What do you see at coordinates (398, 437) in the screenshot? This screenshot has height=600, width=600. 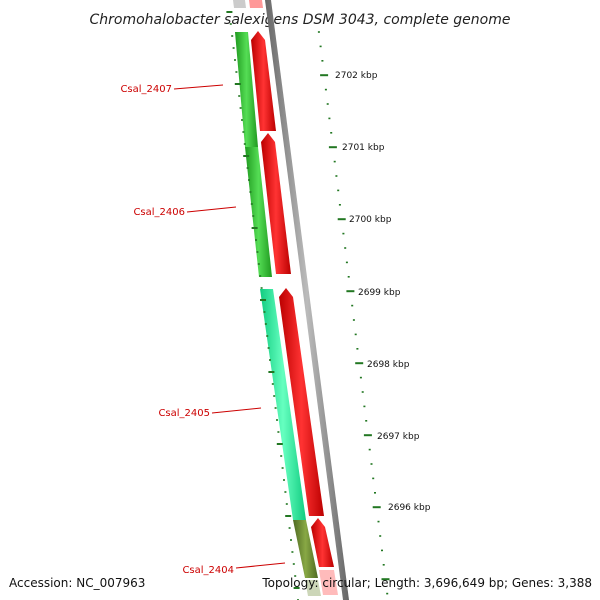 I see `scale-label: 2697 kbp` at bounding box center [398, 437].